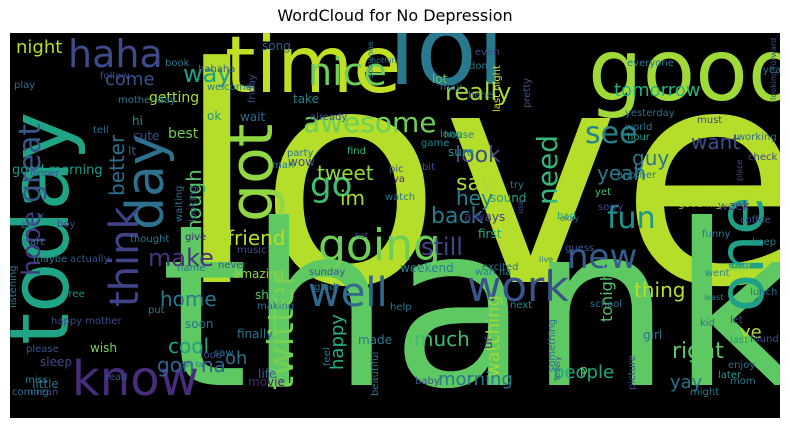 The width and height of the screenshot is (790, 427). I want to click on word-feel: feel, so click(327, 356).